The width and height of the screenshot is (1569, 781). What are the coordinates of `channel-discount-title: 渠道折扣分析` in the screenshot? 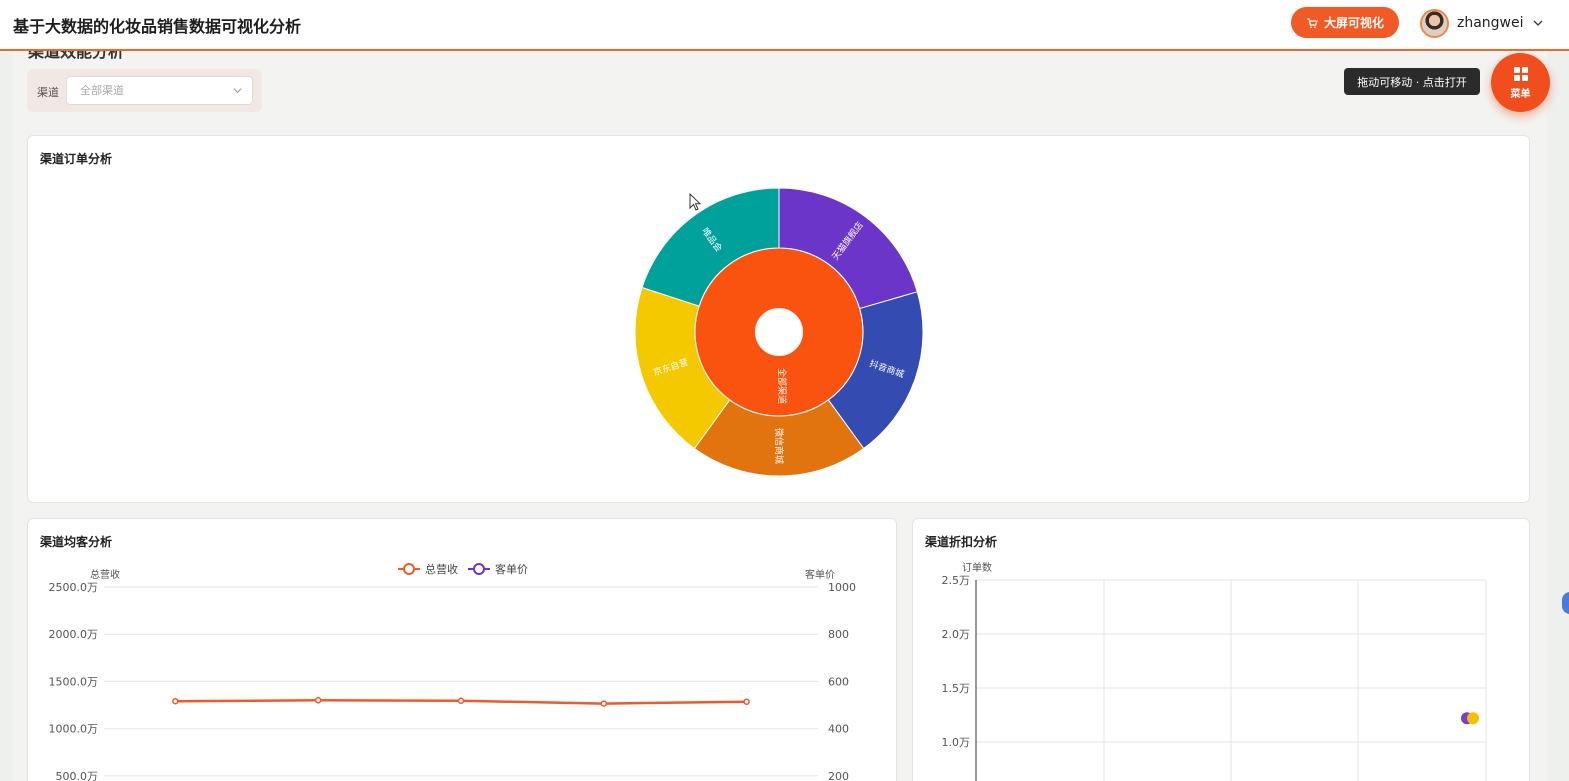 It's located at (961, 542).